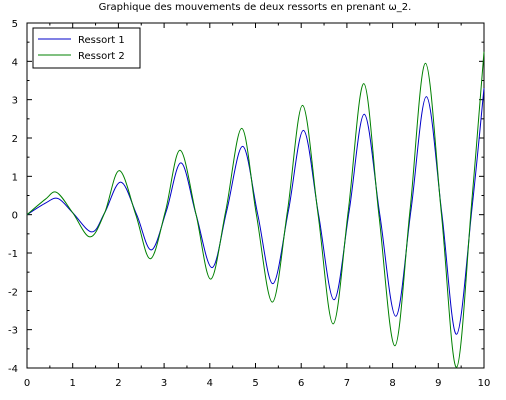  Describe the element at coordinates (255, 383) in the screenshot. I see `x-tick-label: 5` at that location.